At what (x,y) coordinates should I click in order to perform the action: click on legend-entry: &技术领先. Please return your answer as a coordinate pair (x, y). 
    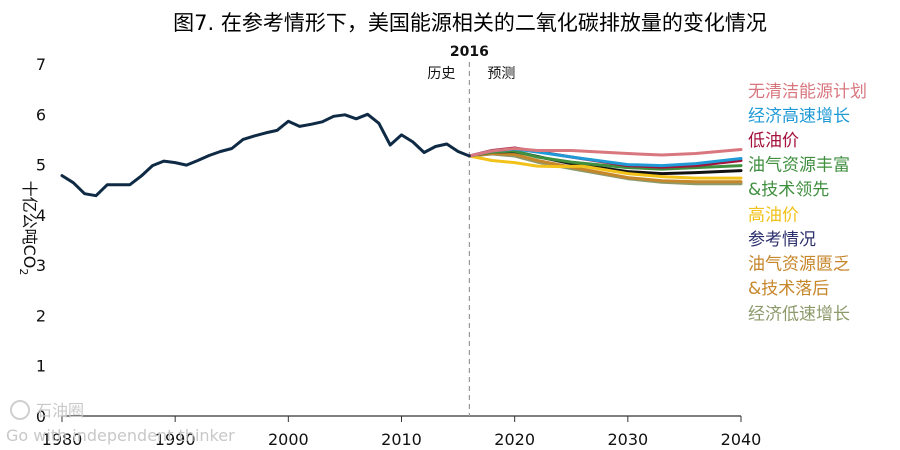
    Looking at the image, I should click on (788, 190).